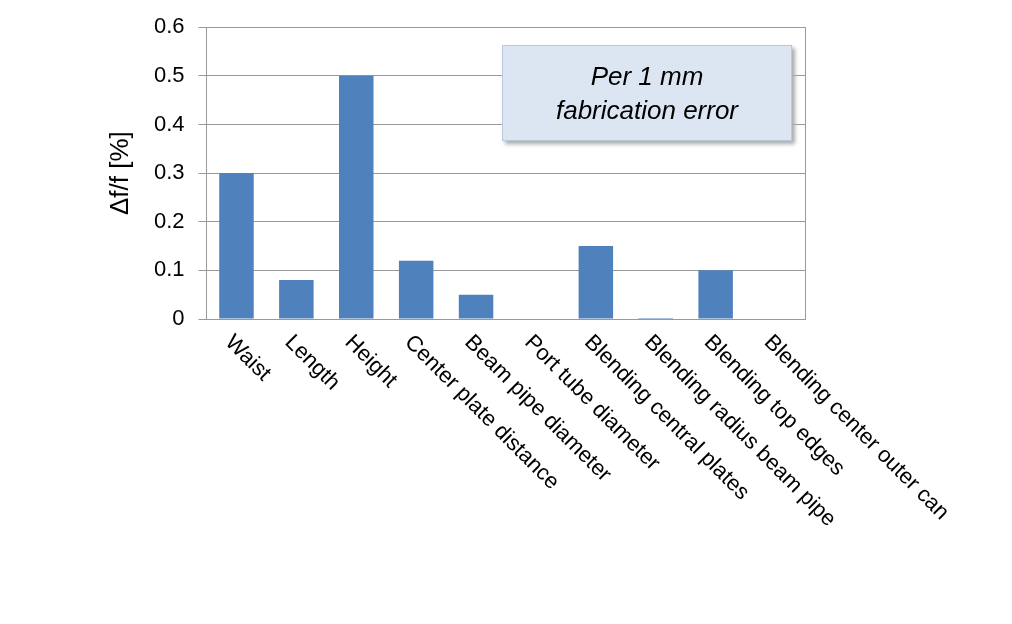  Describe the element at coordinates (169, 26) in the screenshot. I see `y-tick-label: 0.6` at that location.